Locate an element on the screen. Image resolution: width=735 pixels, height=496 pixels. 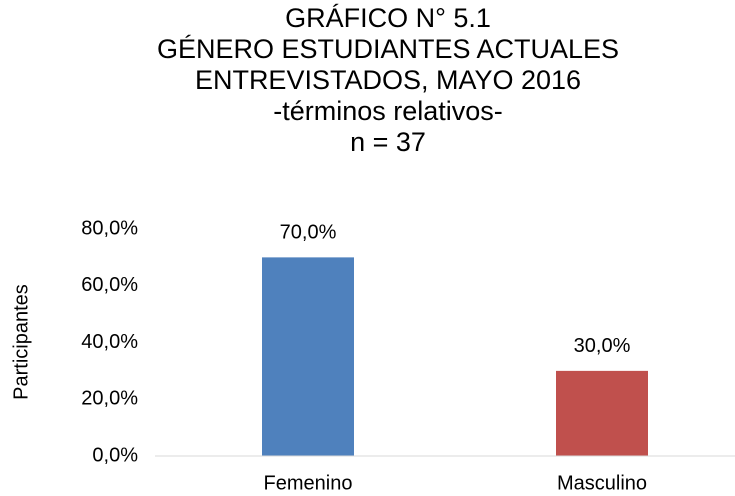
data-label: 30,0% is located at coordinates (602, 346).